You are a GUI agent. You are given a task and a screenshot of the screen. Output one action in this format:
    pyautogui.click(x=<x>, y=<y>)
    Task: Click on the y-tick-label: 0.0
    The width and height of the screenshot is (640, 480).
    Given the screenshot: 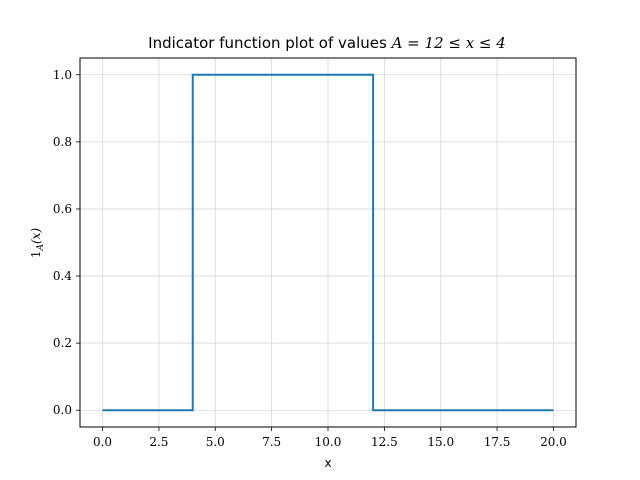 What is the action you would take?
    pyautogui.click(x=62, y=410)
    